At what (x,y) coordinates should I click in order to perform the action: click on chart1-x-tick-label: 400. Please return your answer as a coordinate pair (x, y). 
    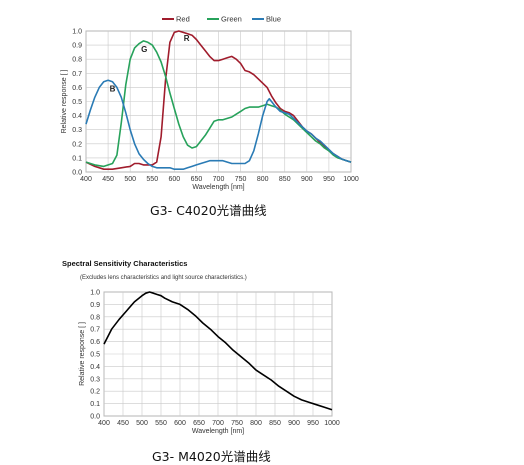
    Looking at the image, I should click on (86, 179).